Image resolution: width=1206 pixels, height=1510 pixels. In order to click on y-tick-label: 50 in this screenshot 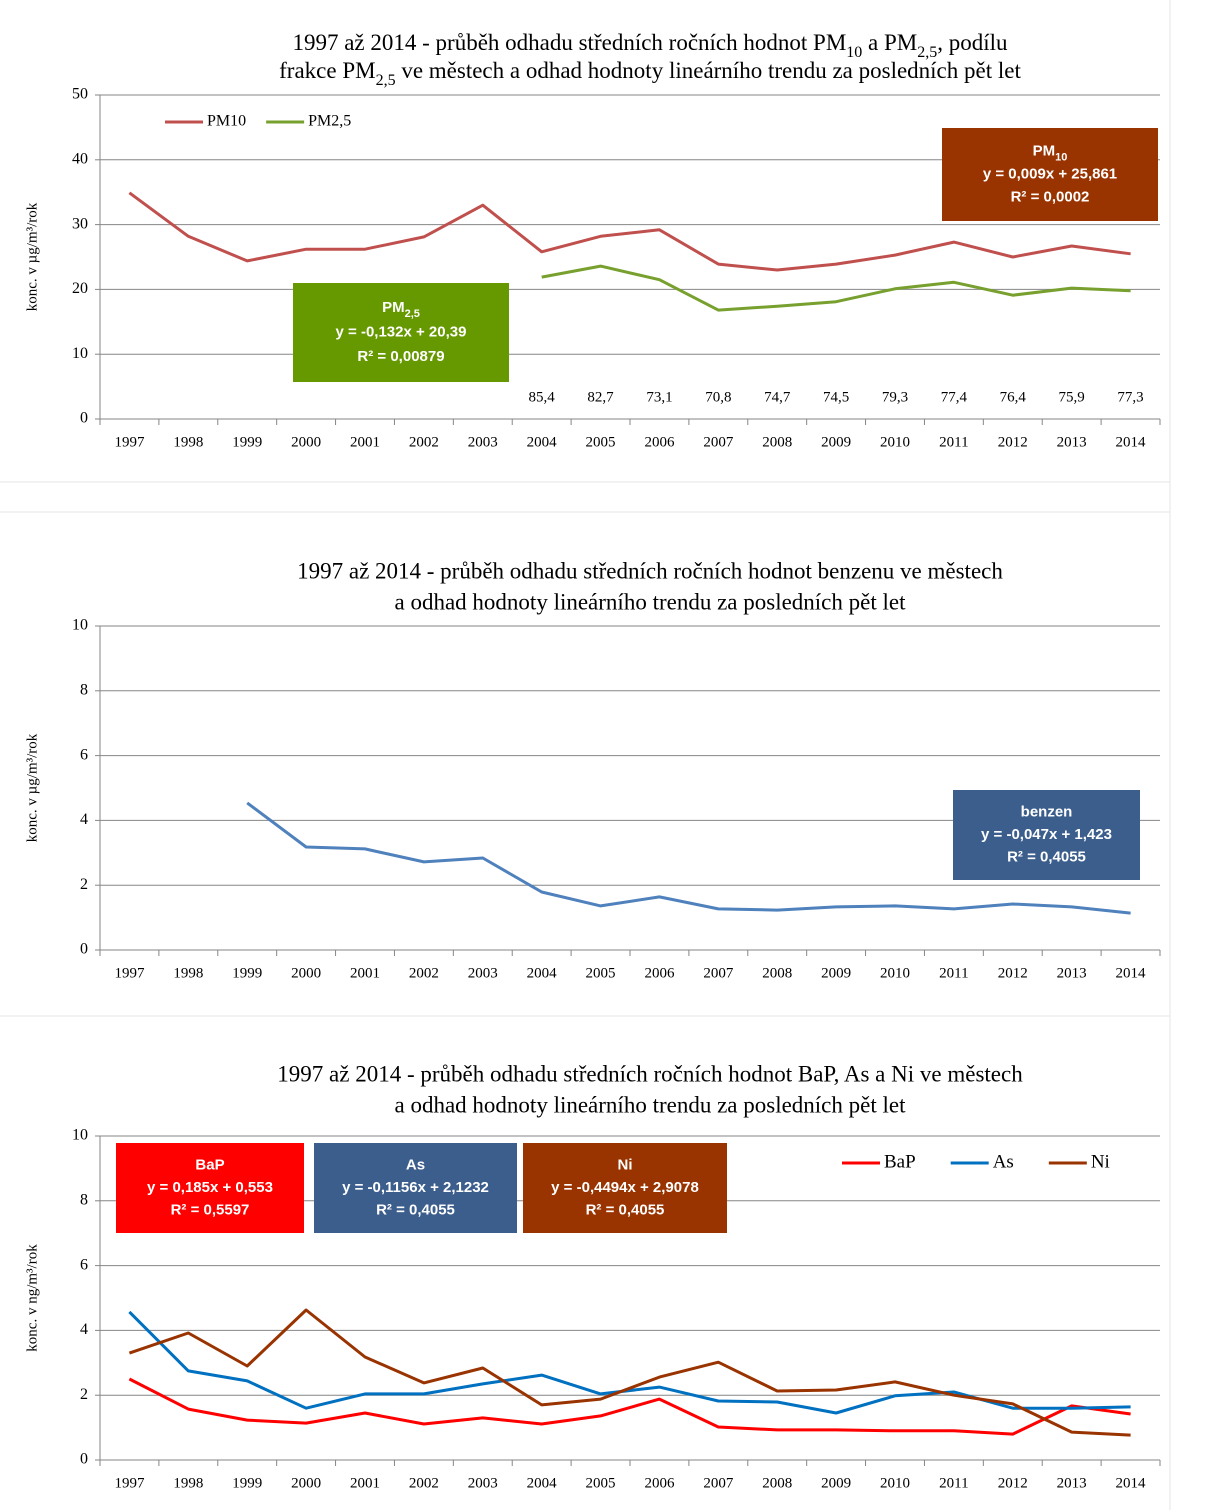, I will do `click(80, 94)`.